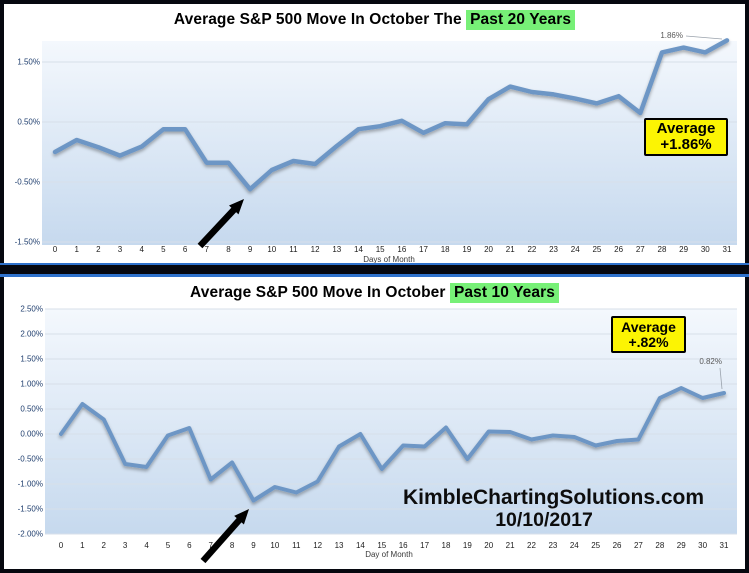 This screenshot has width=749, height=573. What do you see at coordinates (374, 270) in the screenshot?
I see `panel-divider` at bounding box center [374, 270].